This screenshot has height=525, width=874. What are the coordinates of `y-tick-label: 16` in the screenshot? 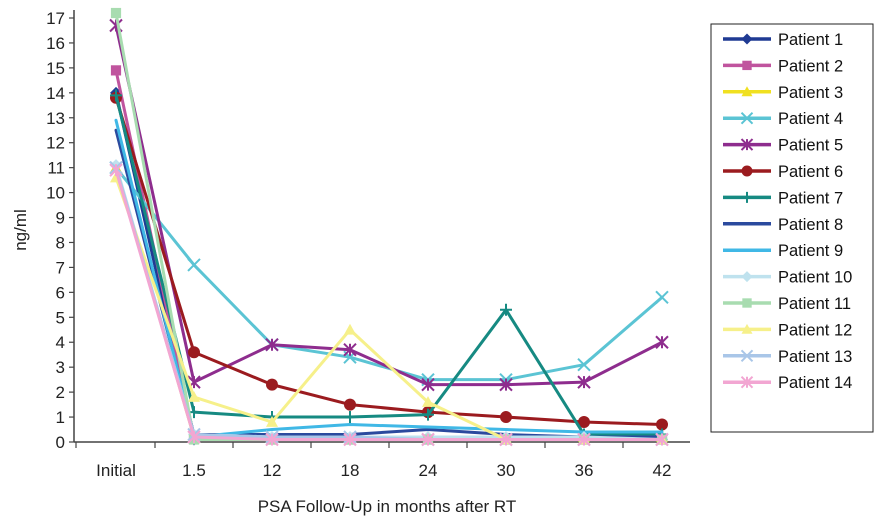 It's located at (55, 43).